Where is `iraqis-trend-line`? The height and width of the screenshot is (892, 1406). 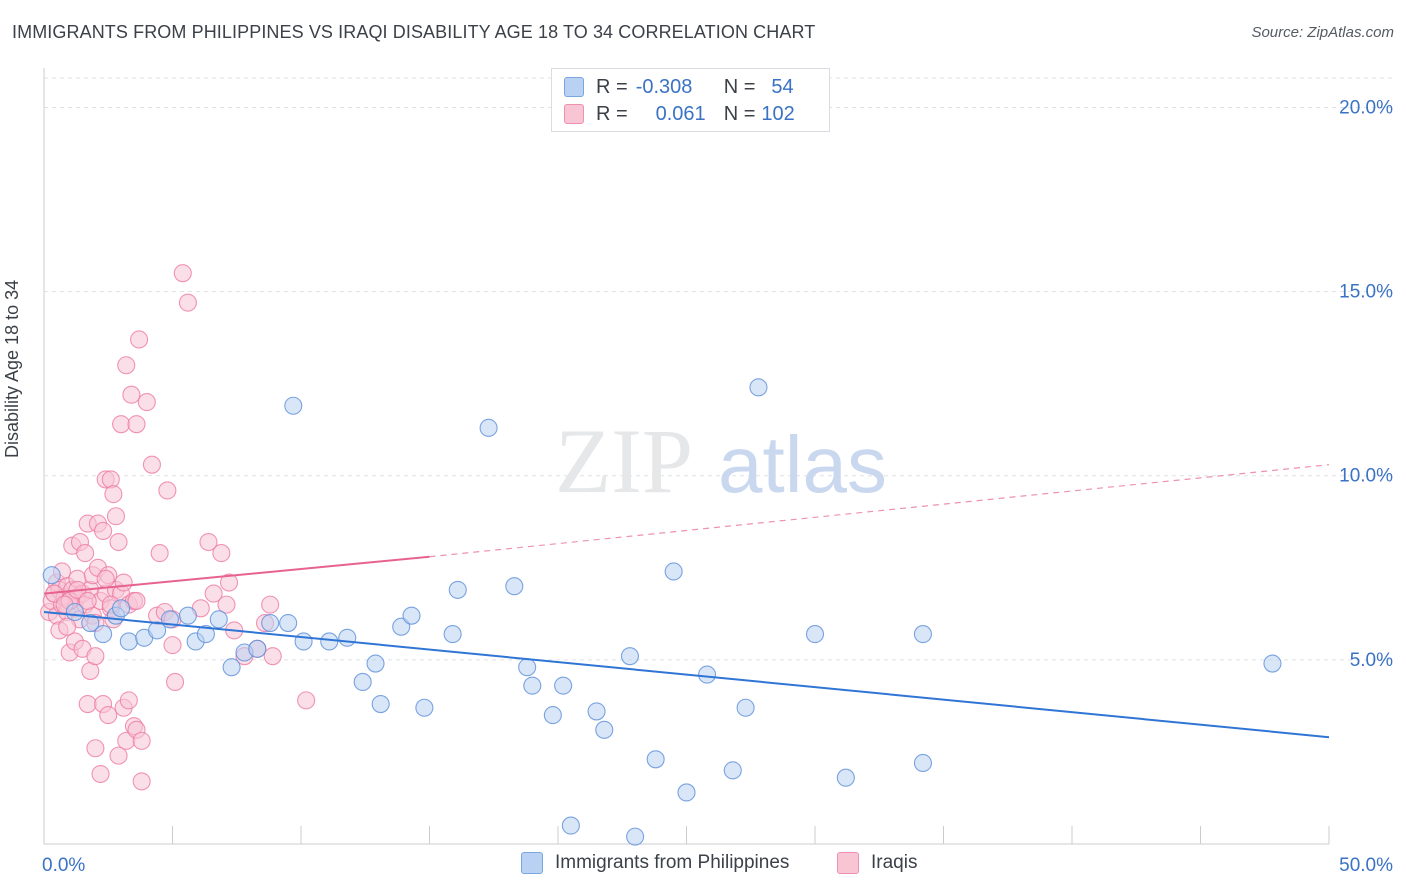 iraqis-trend-line is located at coordinates (236, 575).